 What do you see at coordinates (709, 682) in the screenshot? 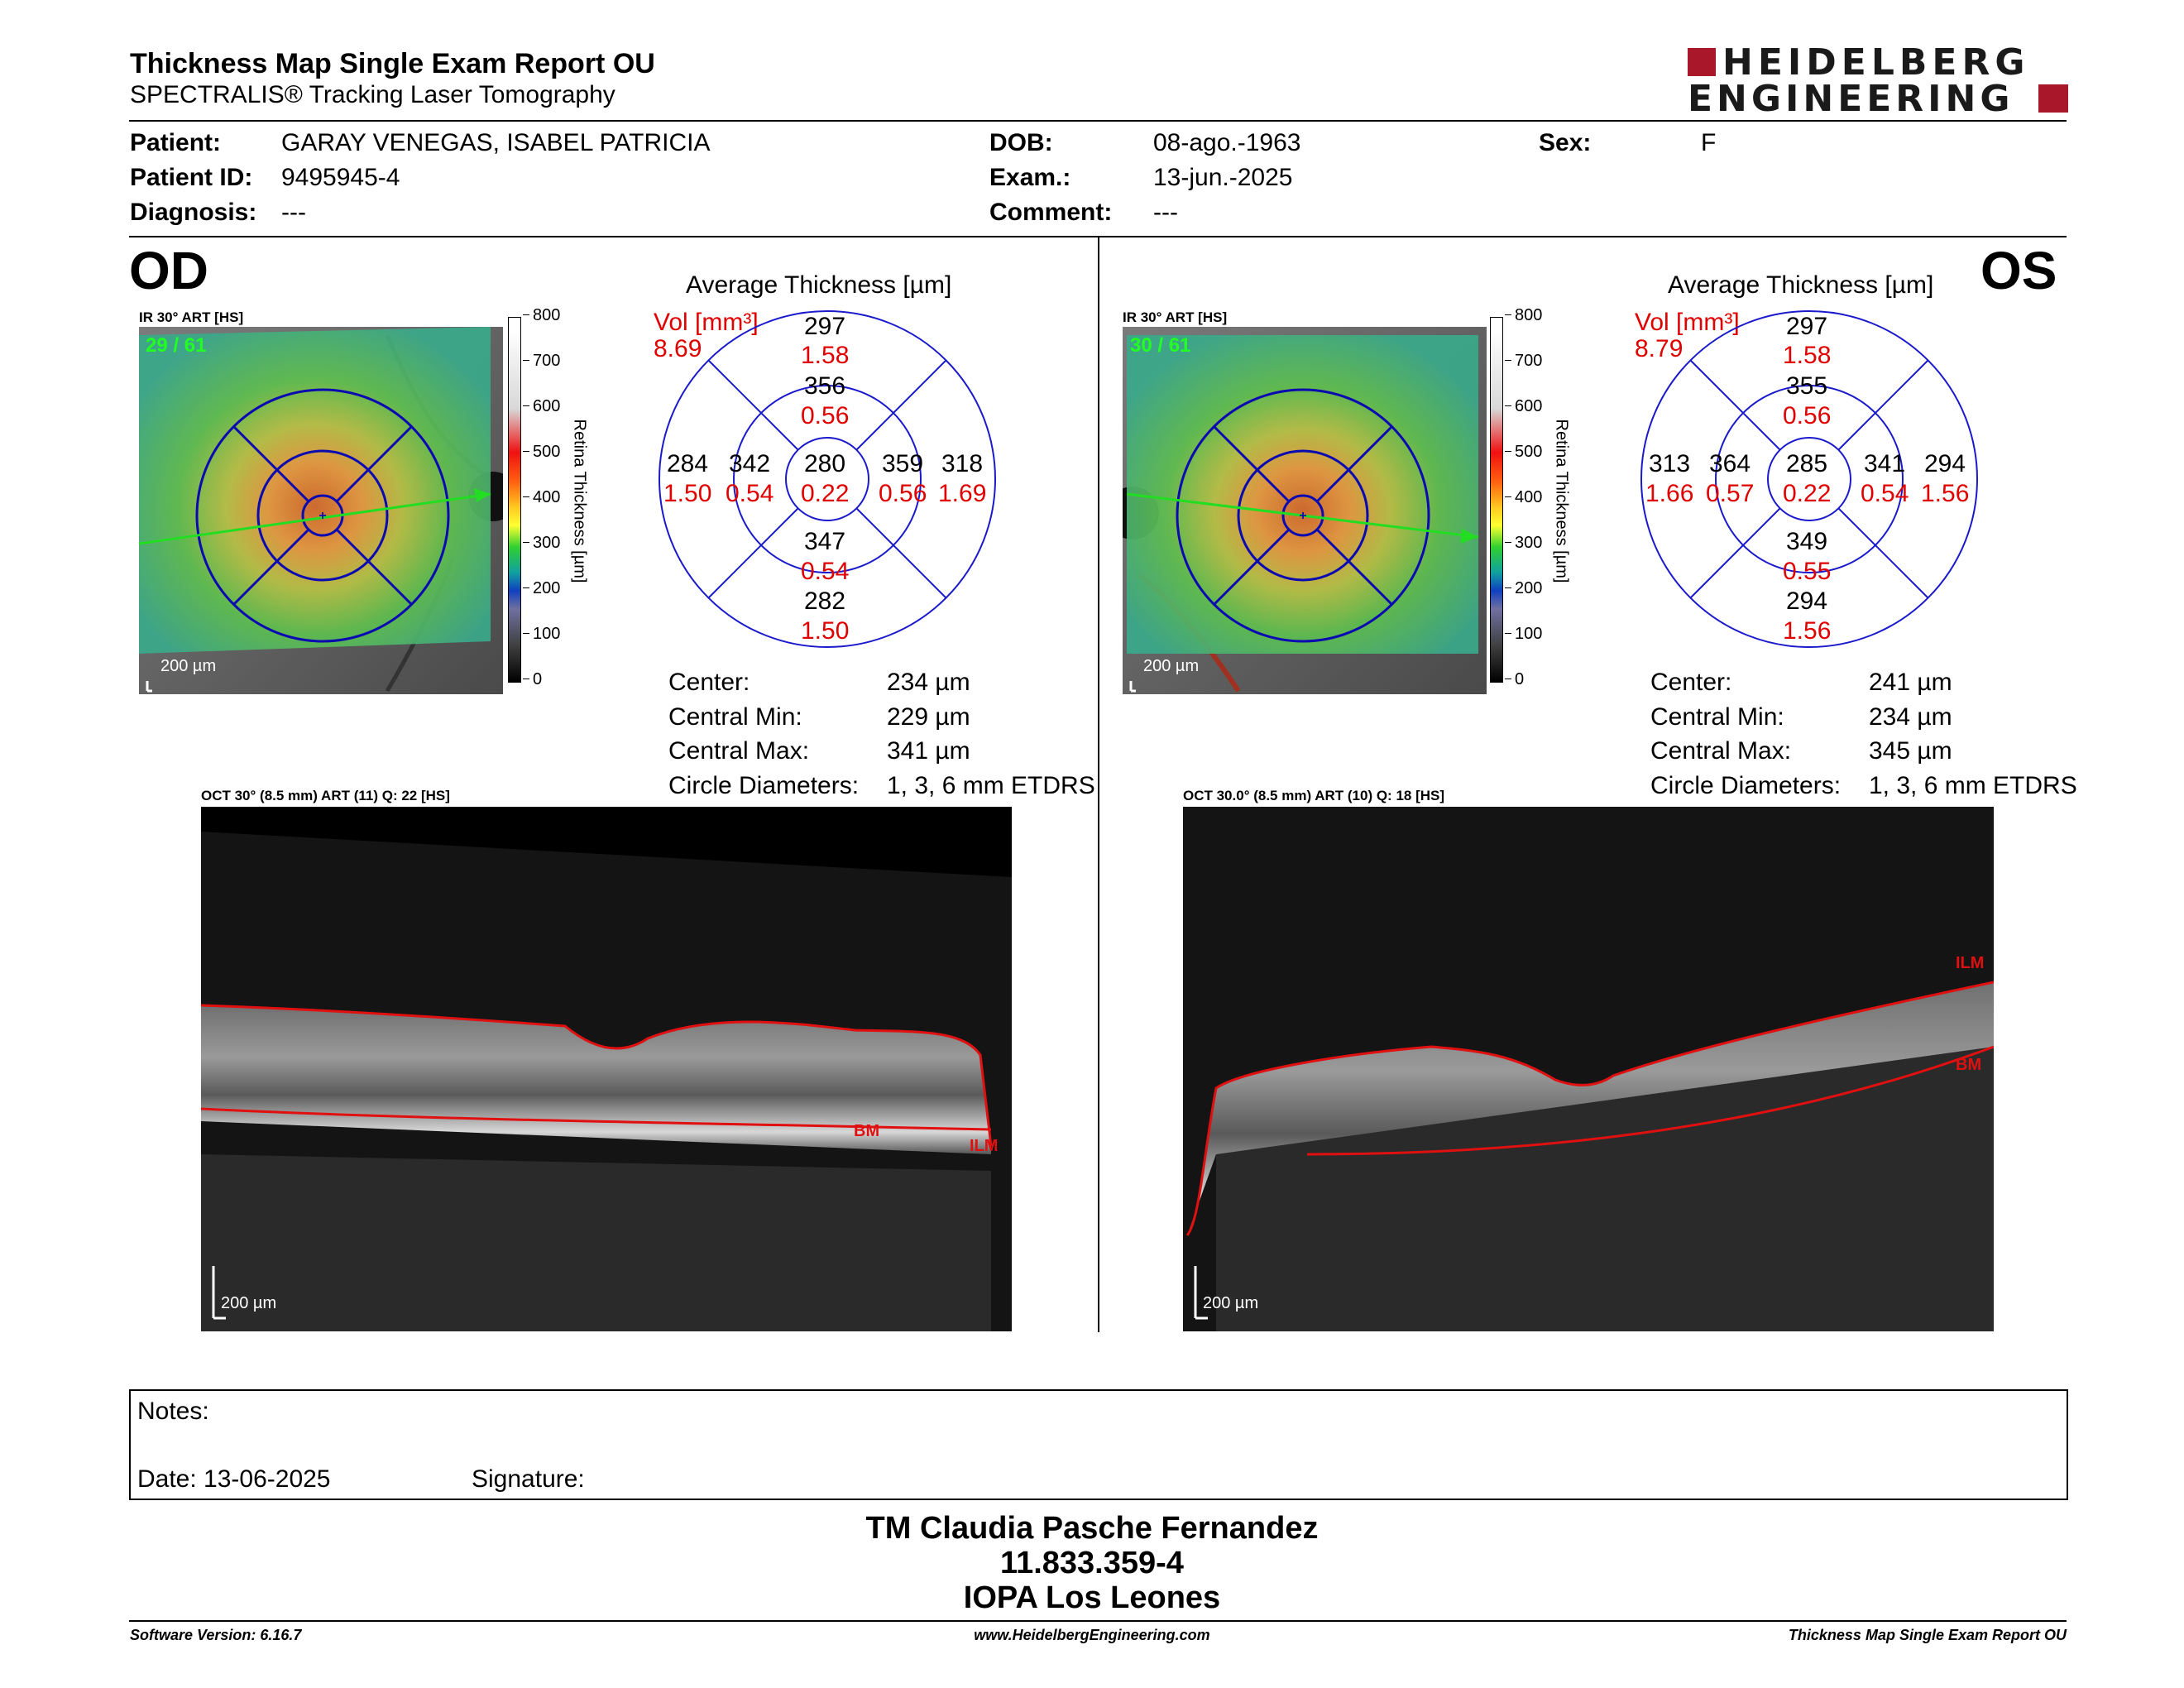
I see `od-stat-center-label: Center:` at bounding box center [709, 682].